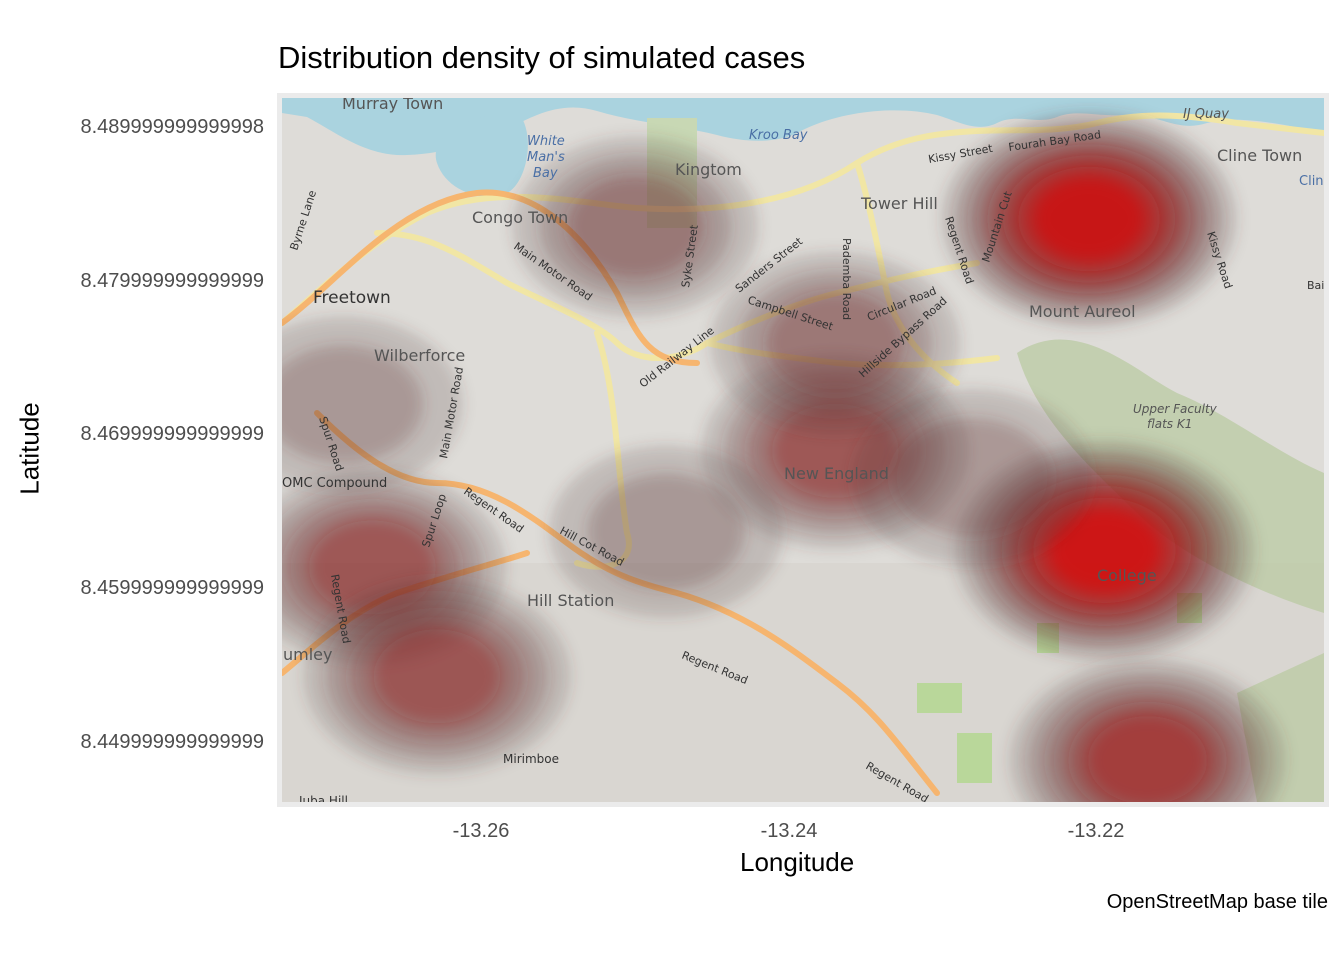 This screenshot has height=960, width=1344. What do you see at coordinates (546, 157) in the screenshot?
I see `map-label: Man's` at bounding box center [546, 157].